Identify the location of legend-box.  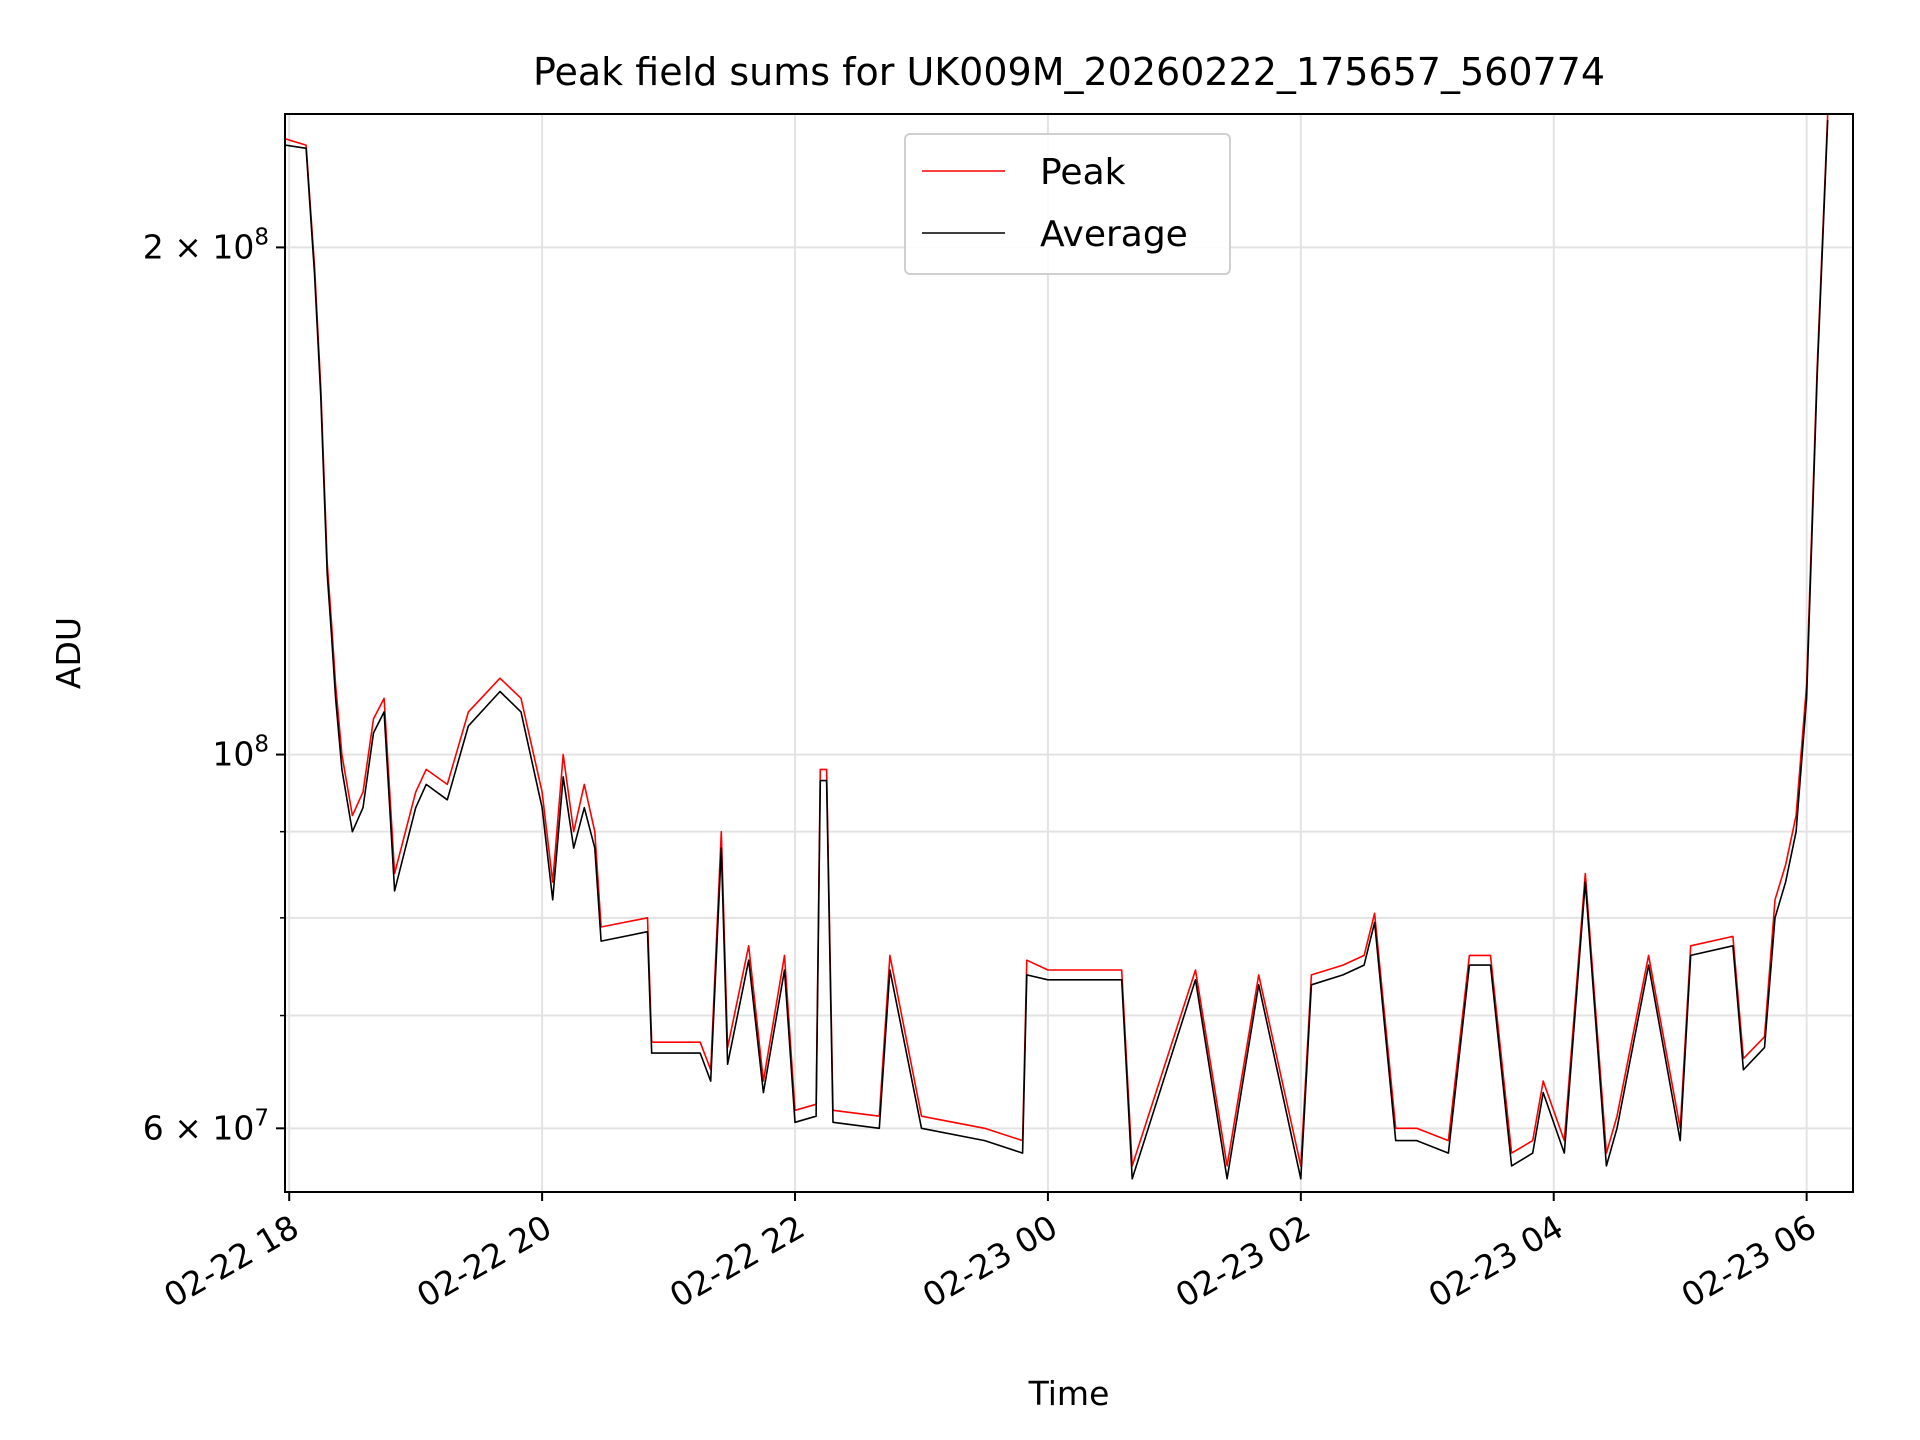
(1067, 204).